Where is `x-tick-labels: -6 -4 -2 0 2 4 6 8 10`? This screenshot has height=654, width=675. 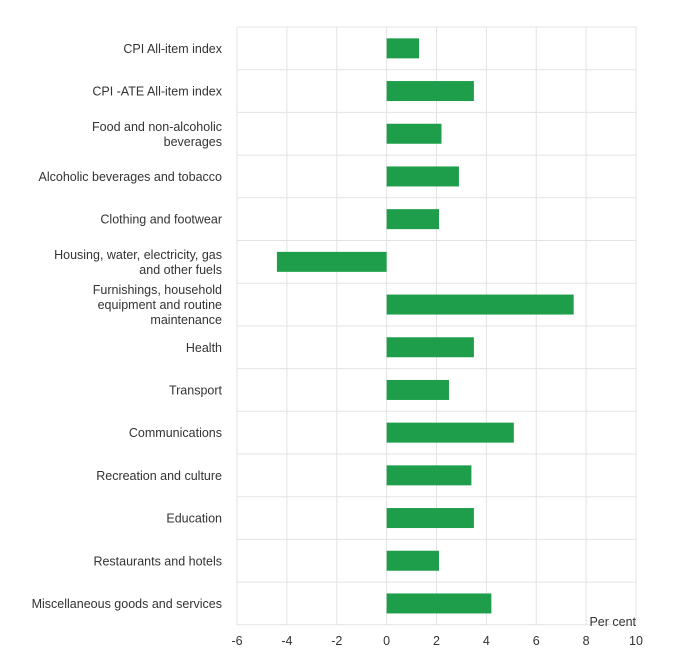 x-tick-labels: -6 -4 -2 0 2 4 6 8 10 is located at coordinates (437, 641).